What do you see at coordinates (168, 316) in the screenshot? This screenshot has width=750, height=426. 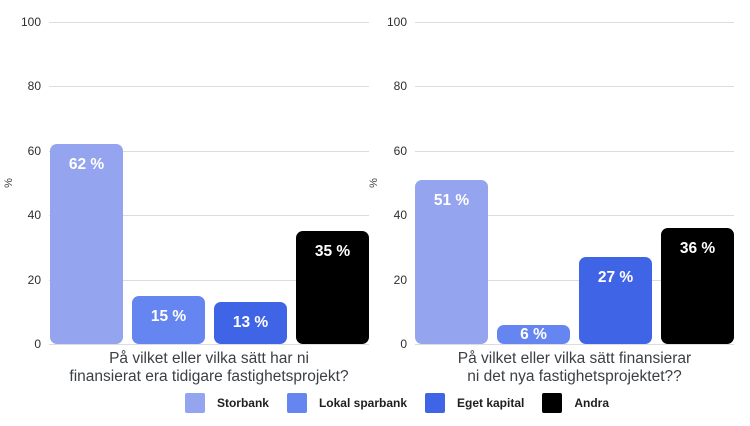 I see `bar-value-label: 15 %` at bounding box center [168, 316].